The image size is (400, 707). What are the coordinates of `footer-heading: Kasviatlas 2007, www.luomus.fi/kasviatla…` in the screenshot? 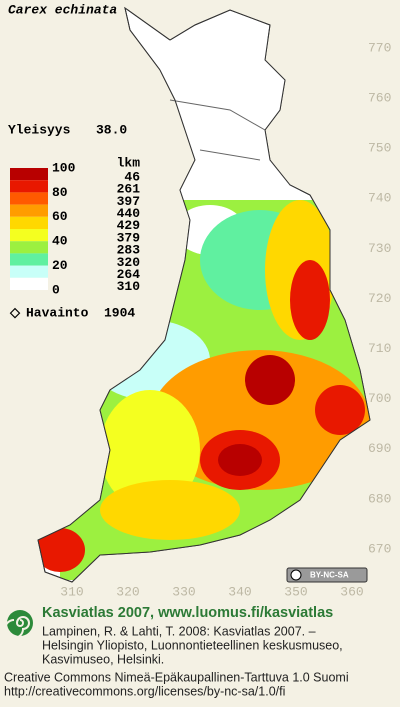 It's located at (187, 613).